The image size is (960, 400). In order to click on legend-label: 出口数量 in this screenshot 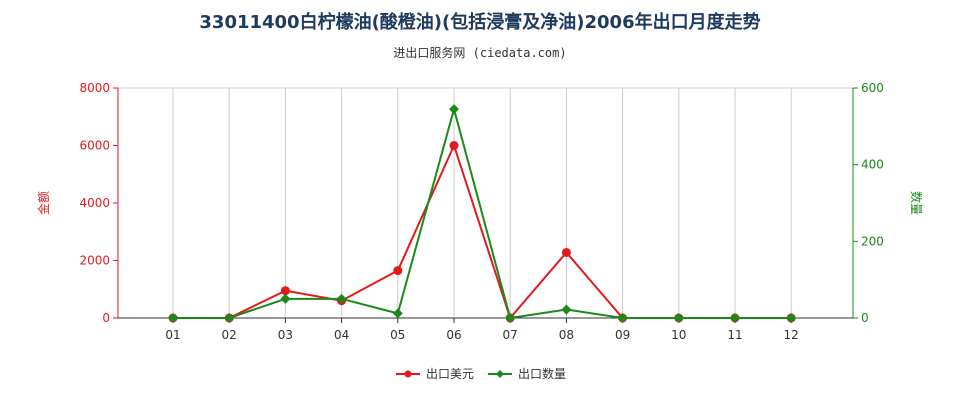, I will do `click(542, 373)`.